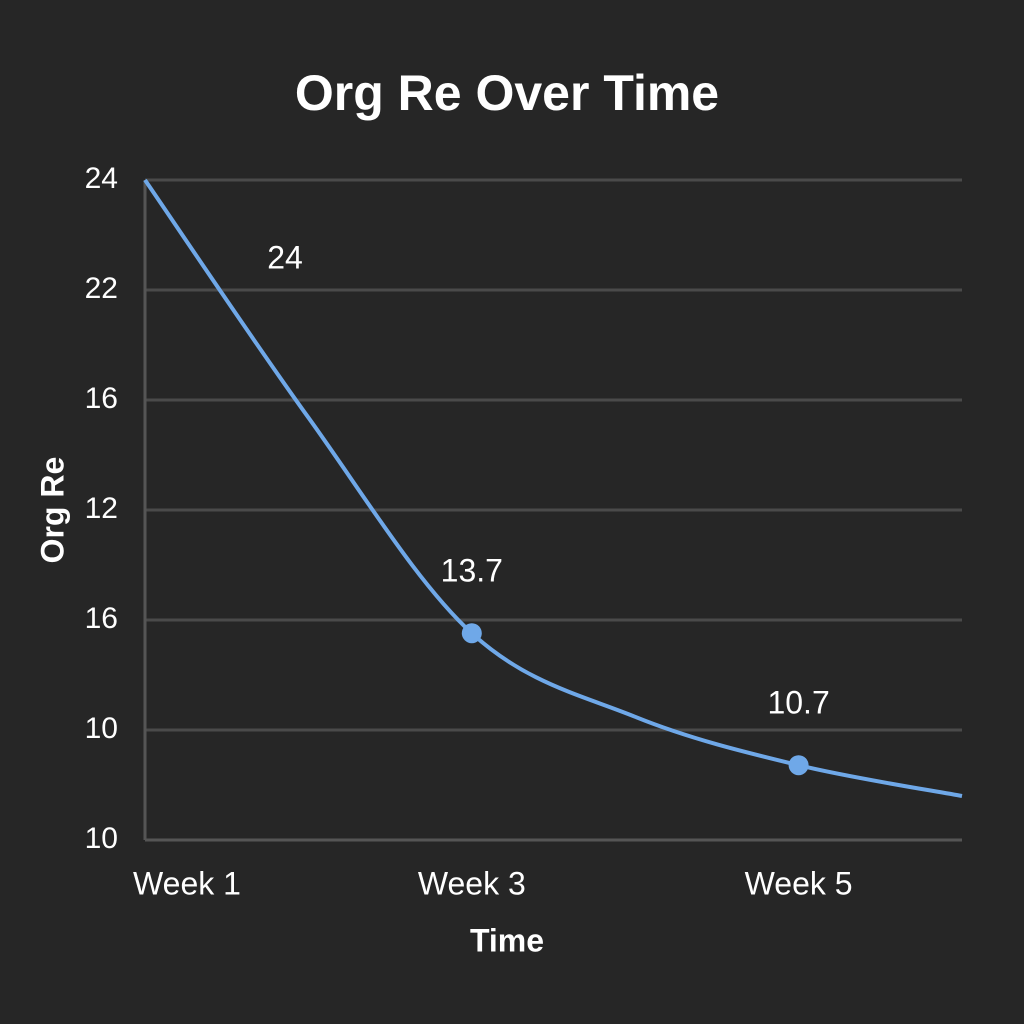  Describe the element at coordinates (187, 883) in the screenshot. I see `x-tick-label: Week 1` at that location.